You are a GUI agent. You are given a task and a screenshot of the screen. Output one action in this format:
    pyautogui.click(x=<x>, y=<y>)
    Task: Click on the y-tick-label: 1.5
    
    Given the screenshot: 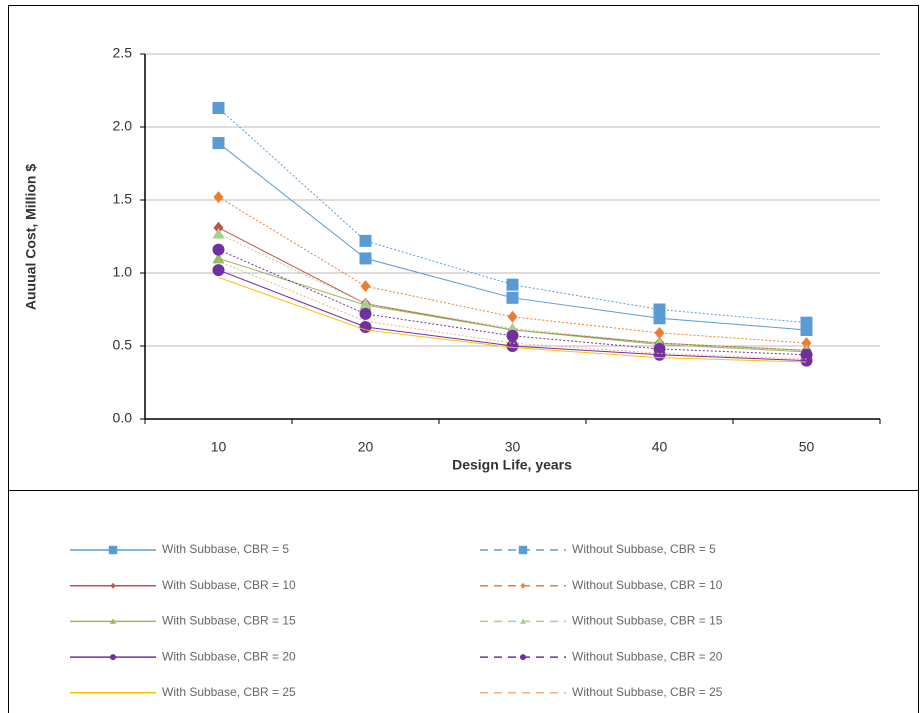 What is the action you would take?
    pyautogui.click(x=123, y=199)
    